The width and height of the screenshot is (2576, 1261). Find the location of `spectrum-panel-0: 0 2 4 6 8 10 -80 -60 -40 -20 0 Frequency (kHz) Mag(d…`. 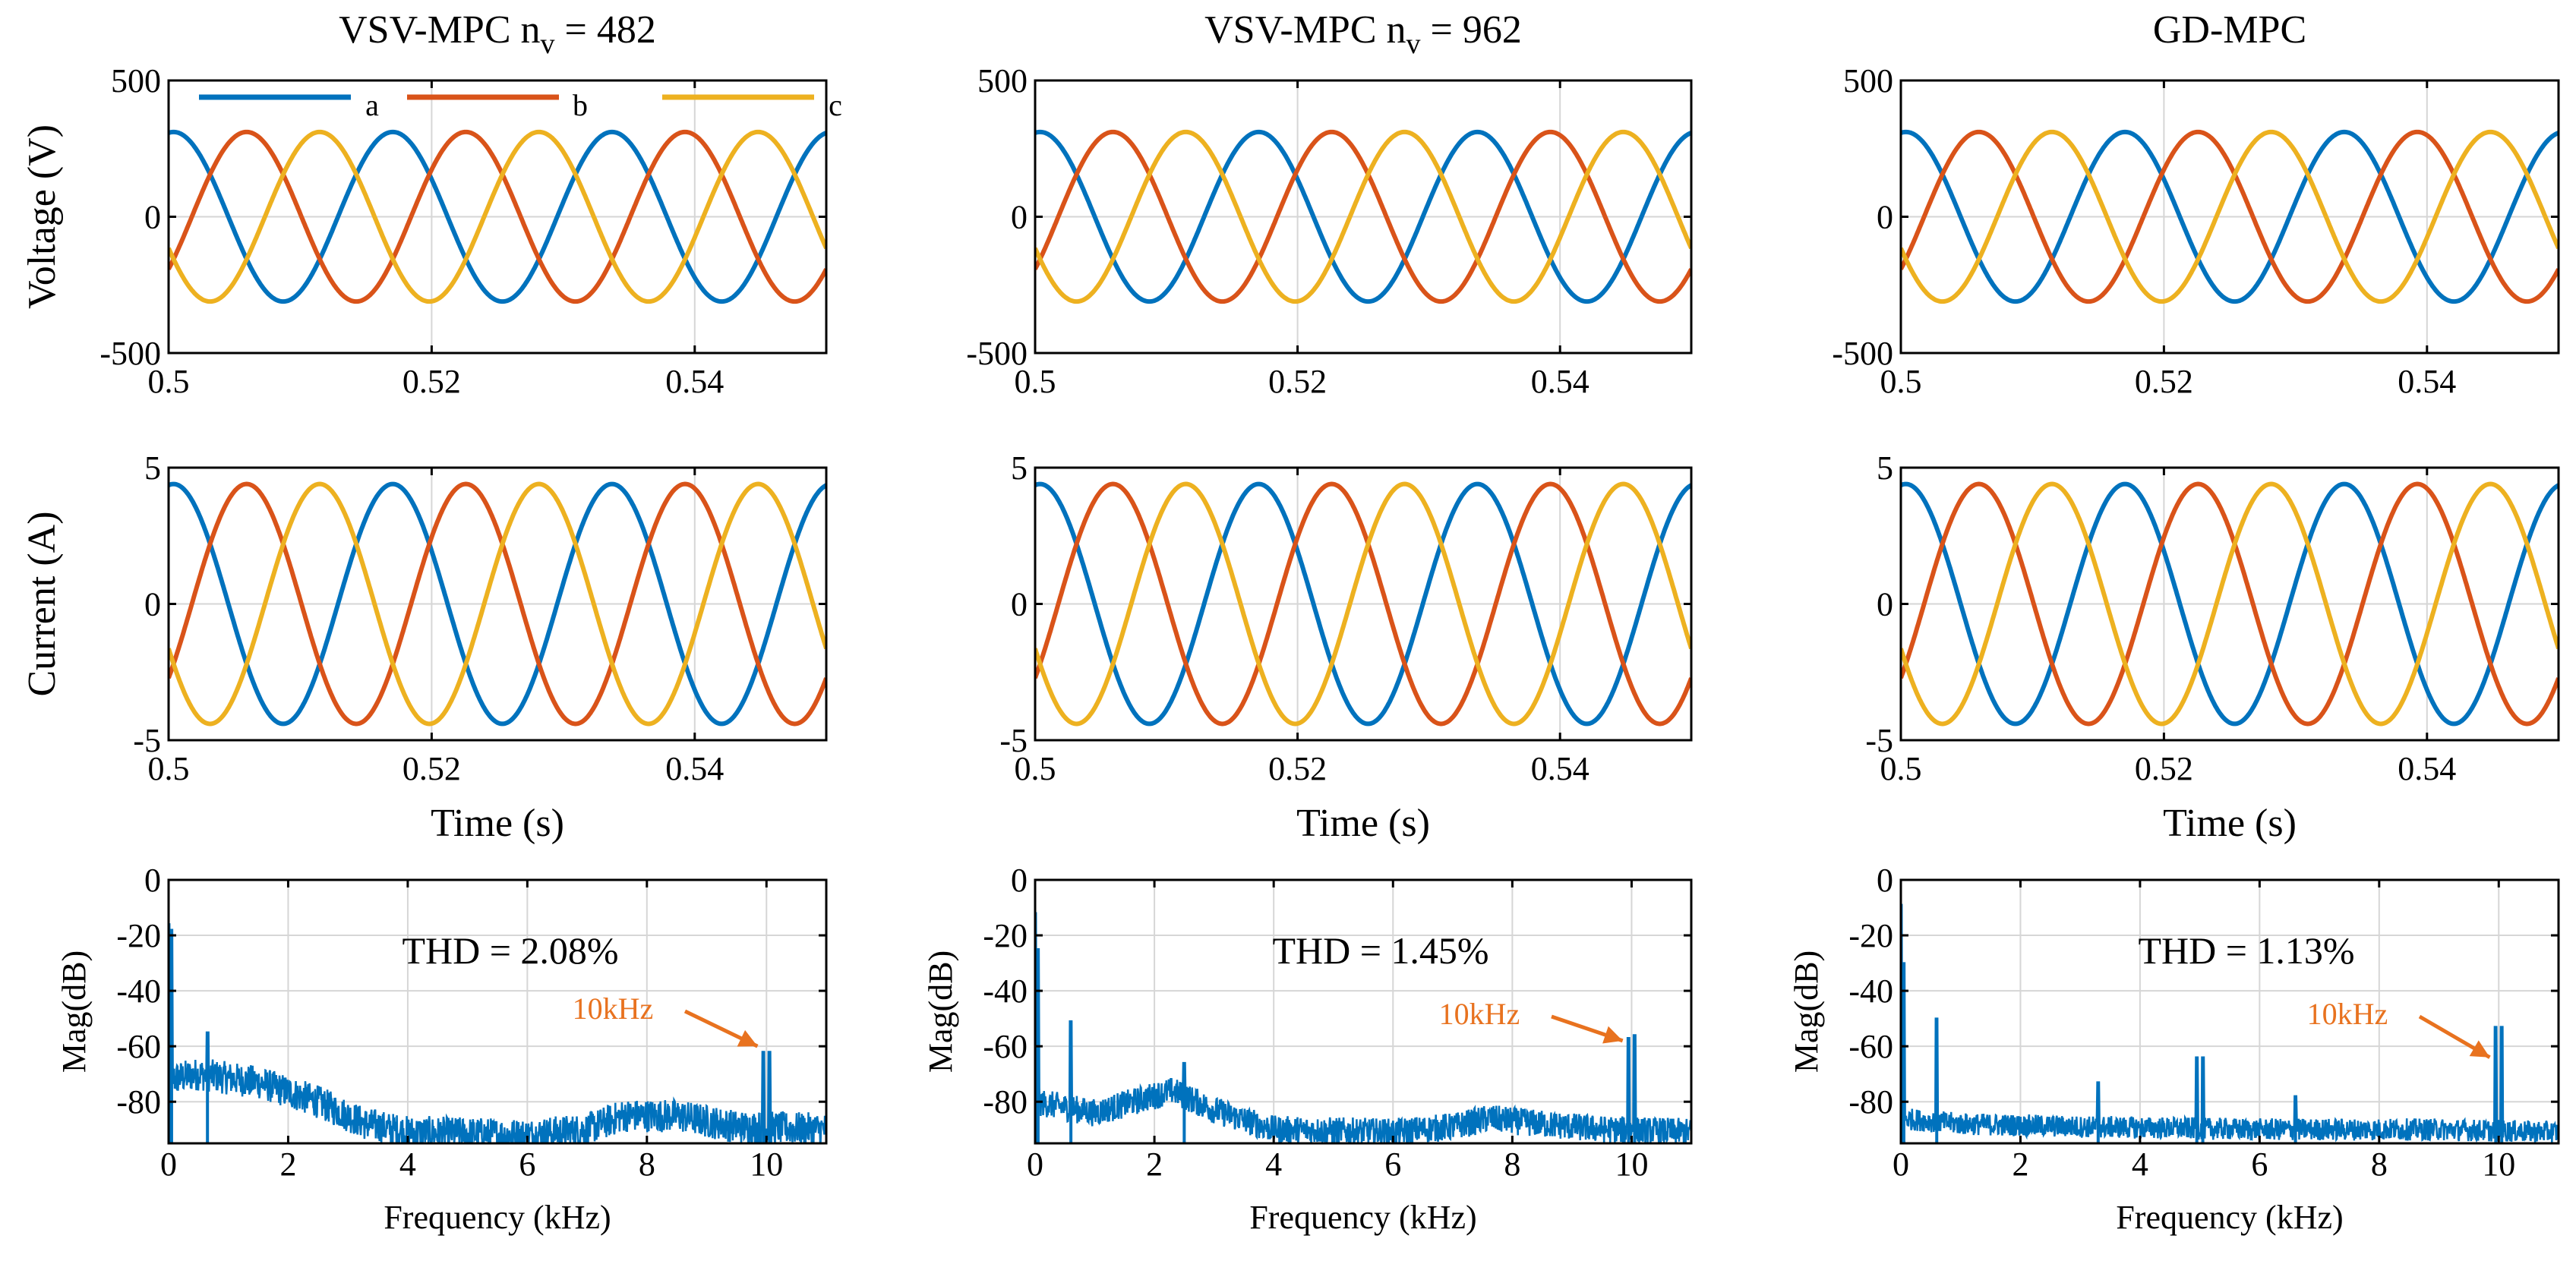

spectrum-panel-0: 0 2 4 6 8 10 -80 -60 -40 -20 0 Frequency (kHz) Mag(d… is located at coordinates (442, 1049).